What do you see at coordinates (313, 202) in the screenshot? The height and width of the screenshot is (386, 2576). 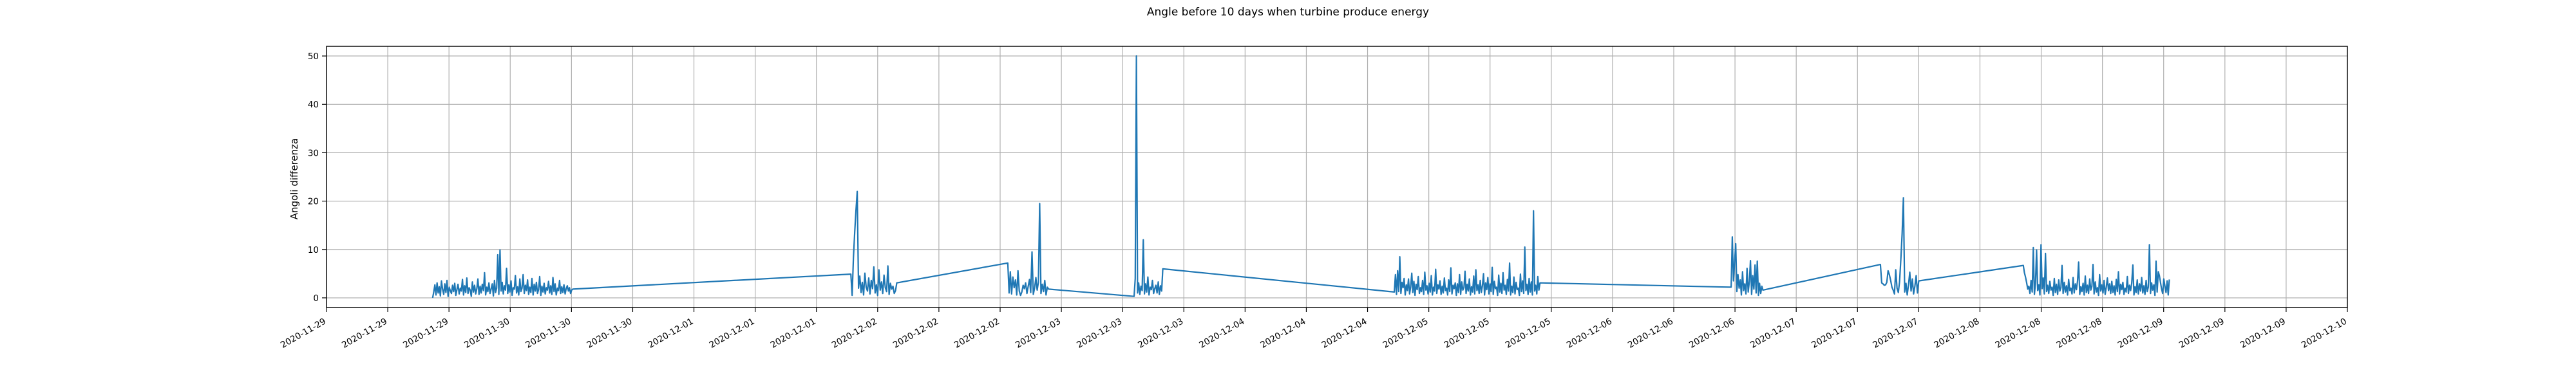 I see `y-tick-label: 20` at bounding box center [313, 202].